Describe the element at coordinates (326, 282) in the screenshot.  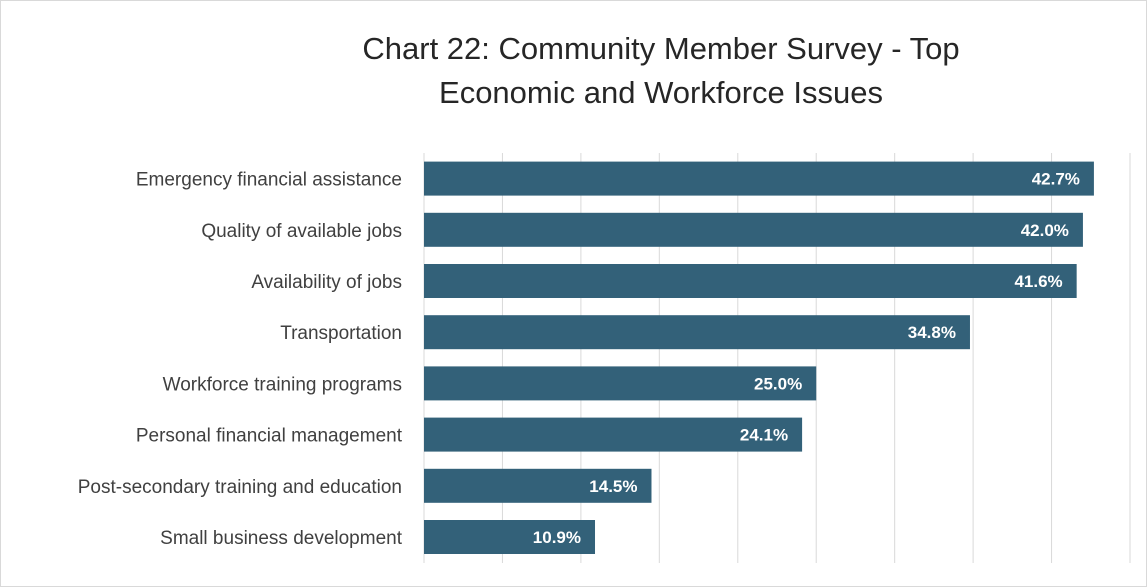
I see `category-label: Availability of jobs` at that location.